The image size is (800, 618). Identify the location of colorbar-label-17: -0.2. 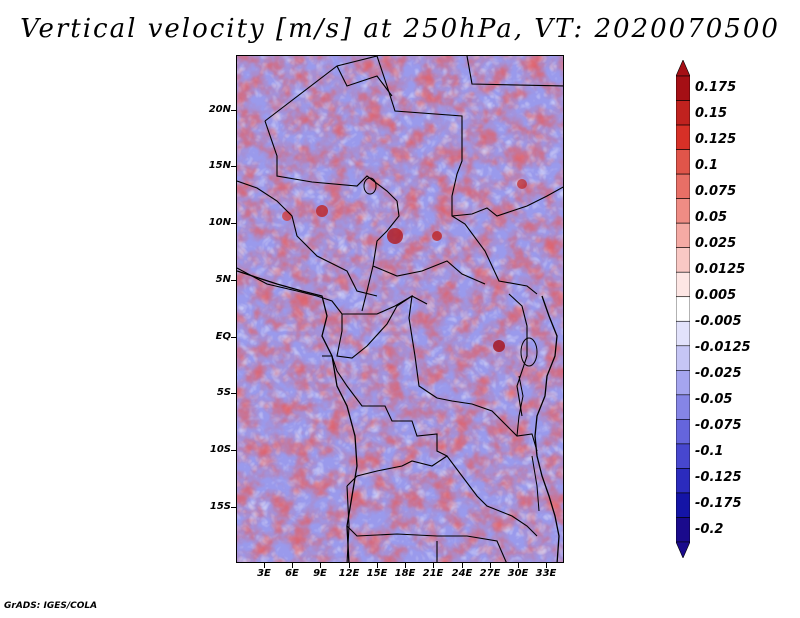
(709, 529).